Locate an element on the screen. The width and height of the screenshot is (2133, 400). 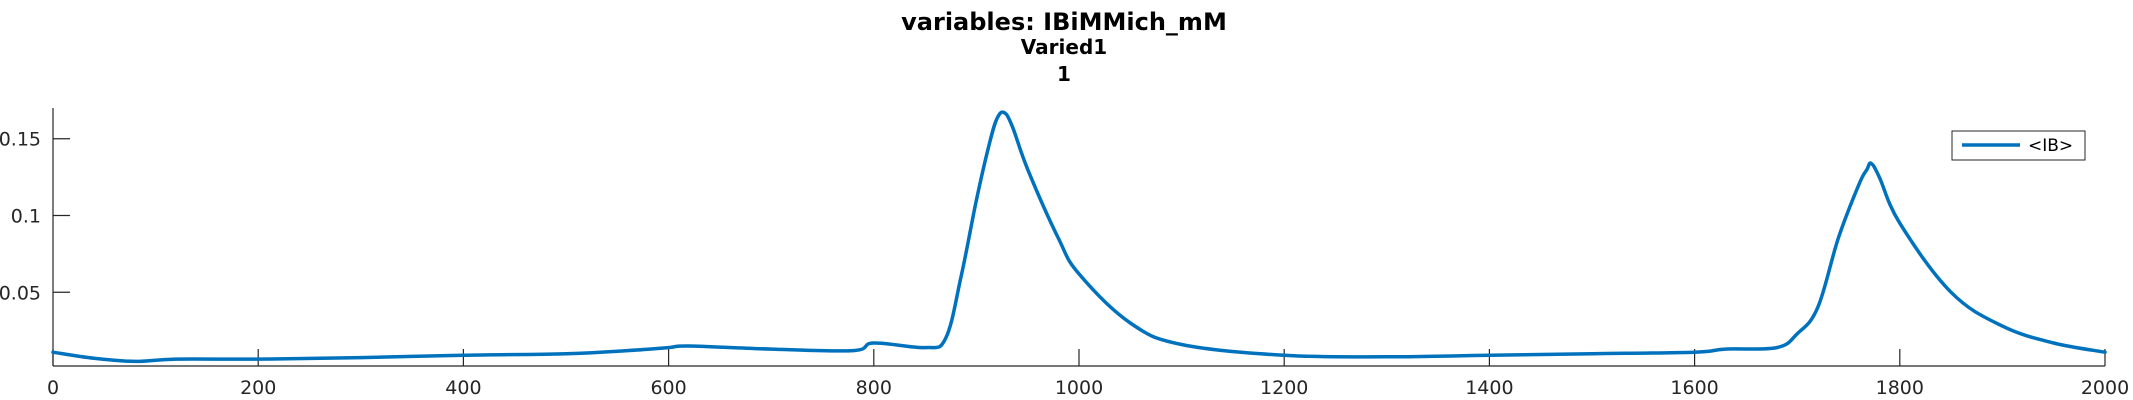
chart-subtitle-index: 1 is located at coordinates (1064, 74).